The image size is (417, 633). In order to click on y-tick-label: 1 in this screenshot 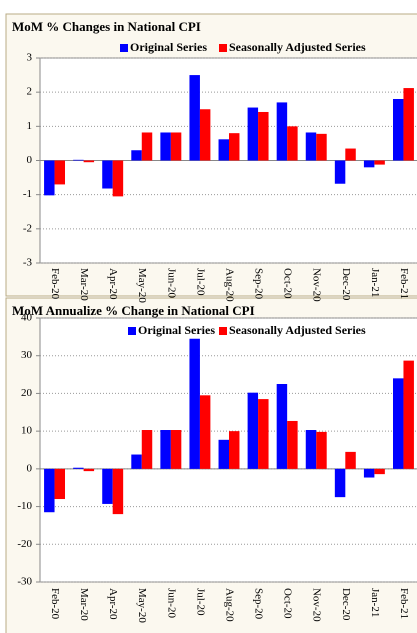, I will do `click(30, 126)`.